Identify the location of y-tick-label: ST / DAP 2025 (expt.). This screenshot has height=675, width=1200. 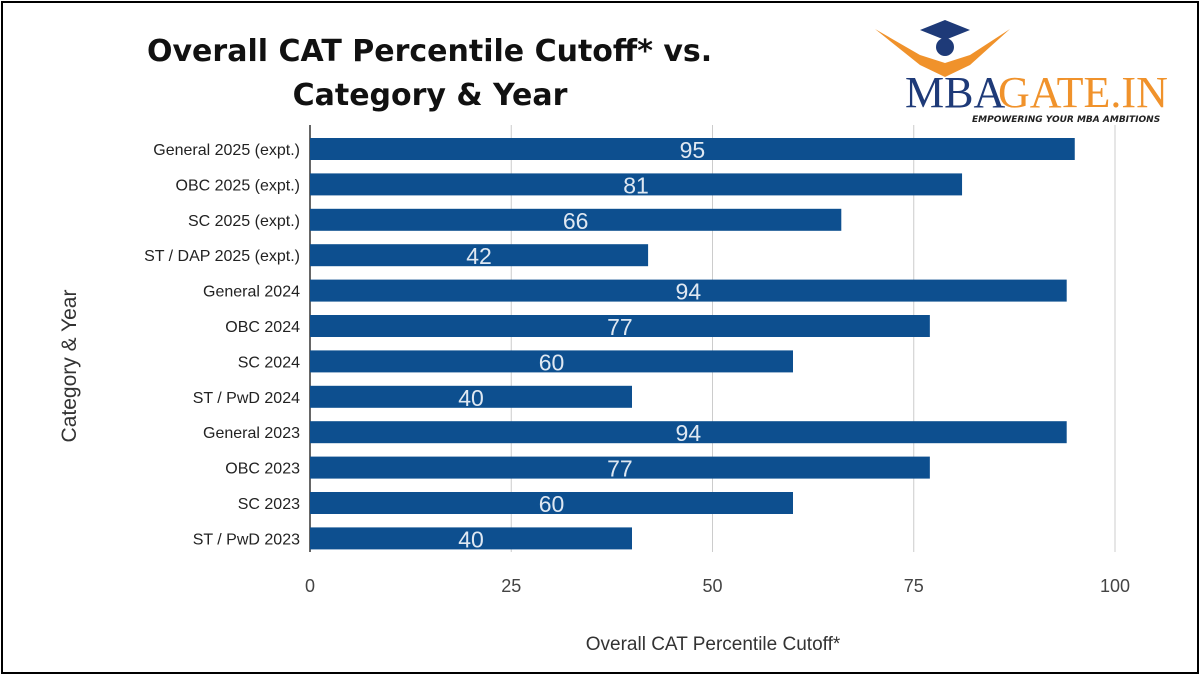
(222, 256).